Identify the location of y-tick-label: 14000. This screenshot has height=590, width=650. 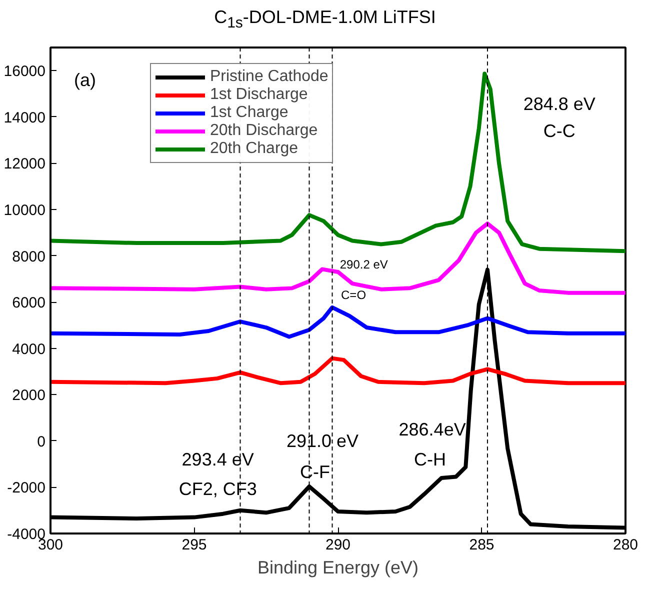
(25, 117).